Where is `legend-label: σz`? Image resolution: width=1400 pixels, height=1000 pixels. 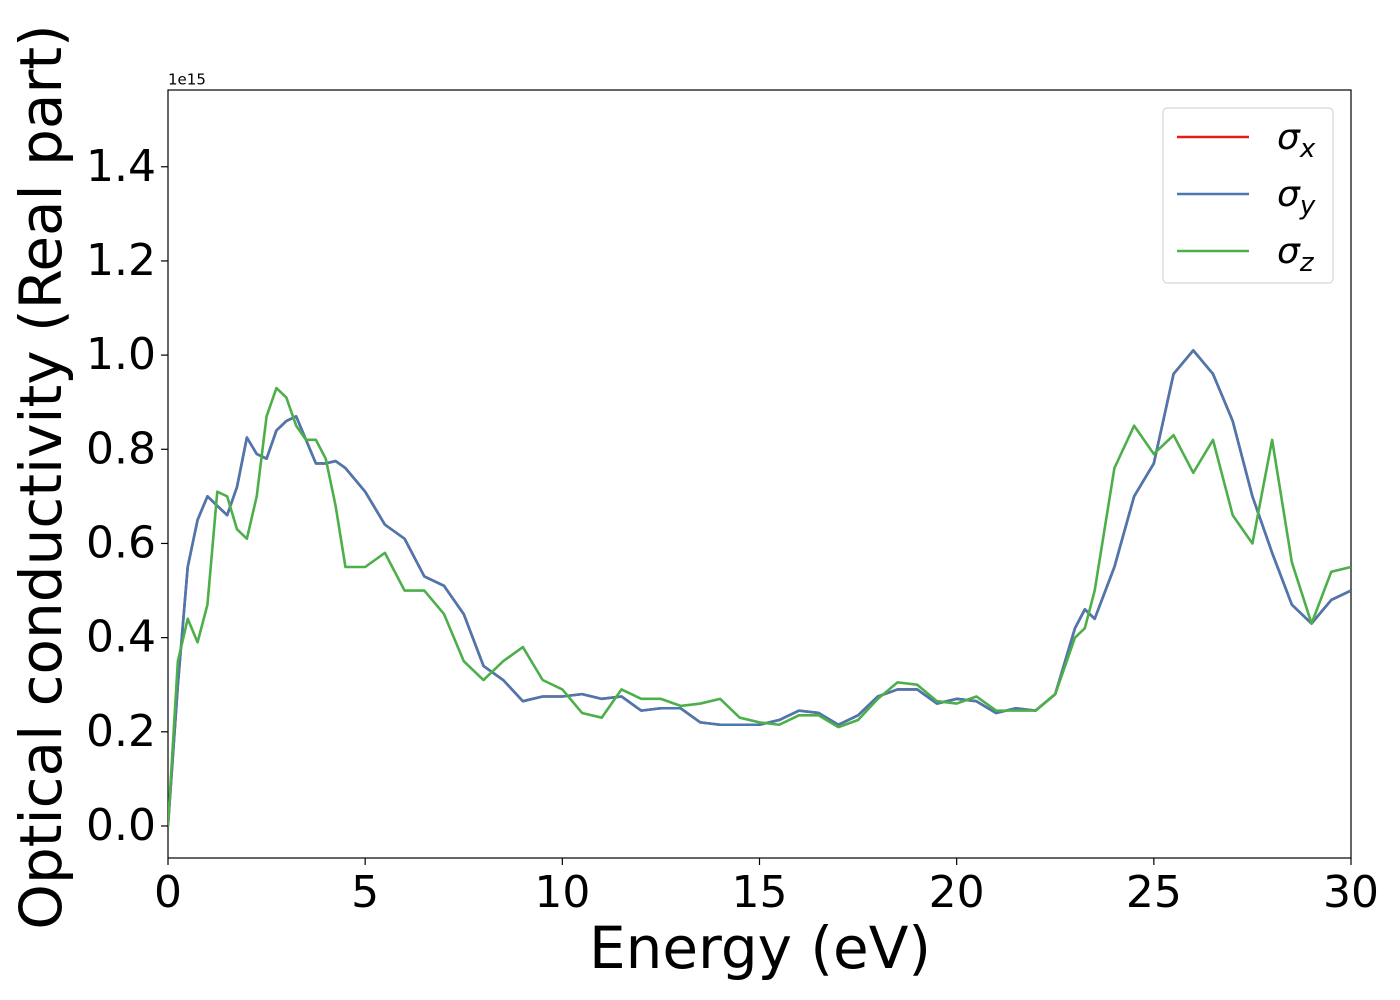
legend-label: σz is located at coordinates (1296, 254).